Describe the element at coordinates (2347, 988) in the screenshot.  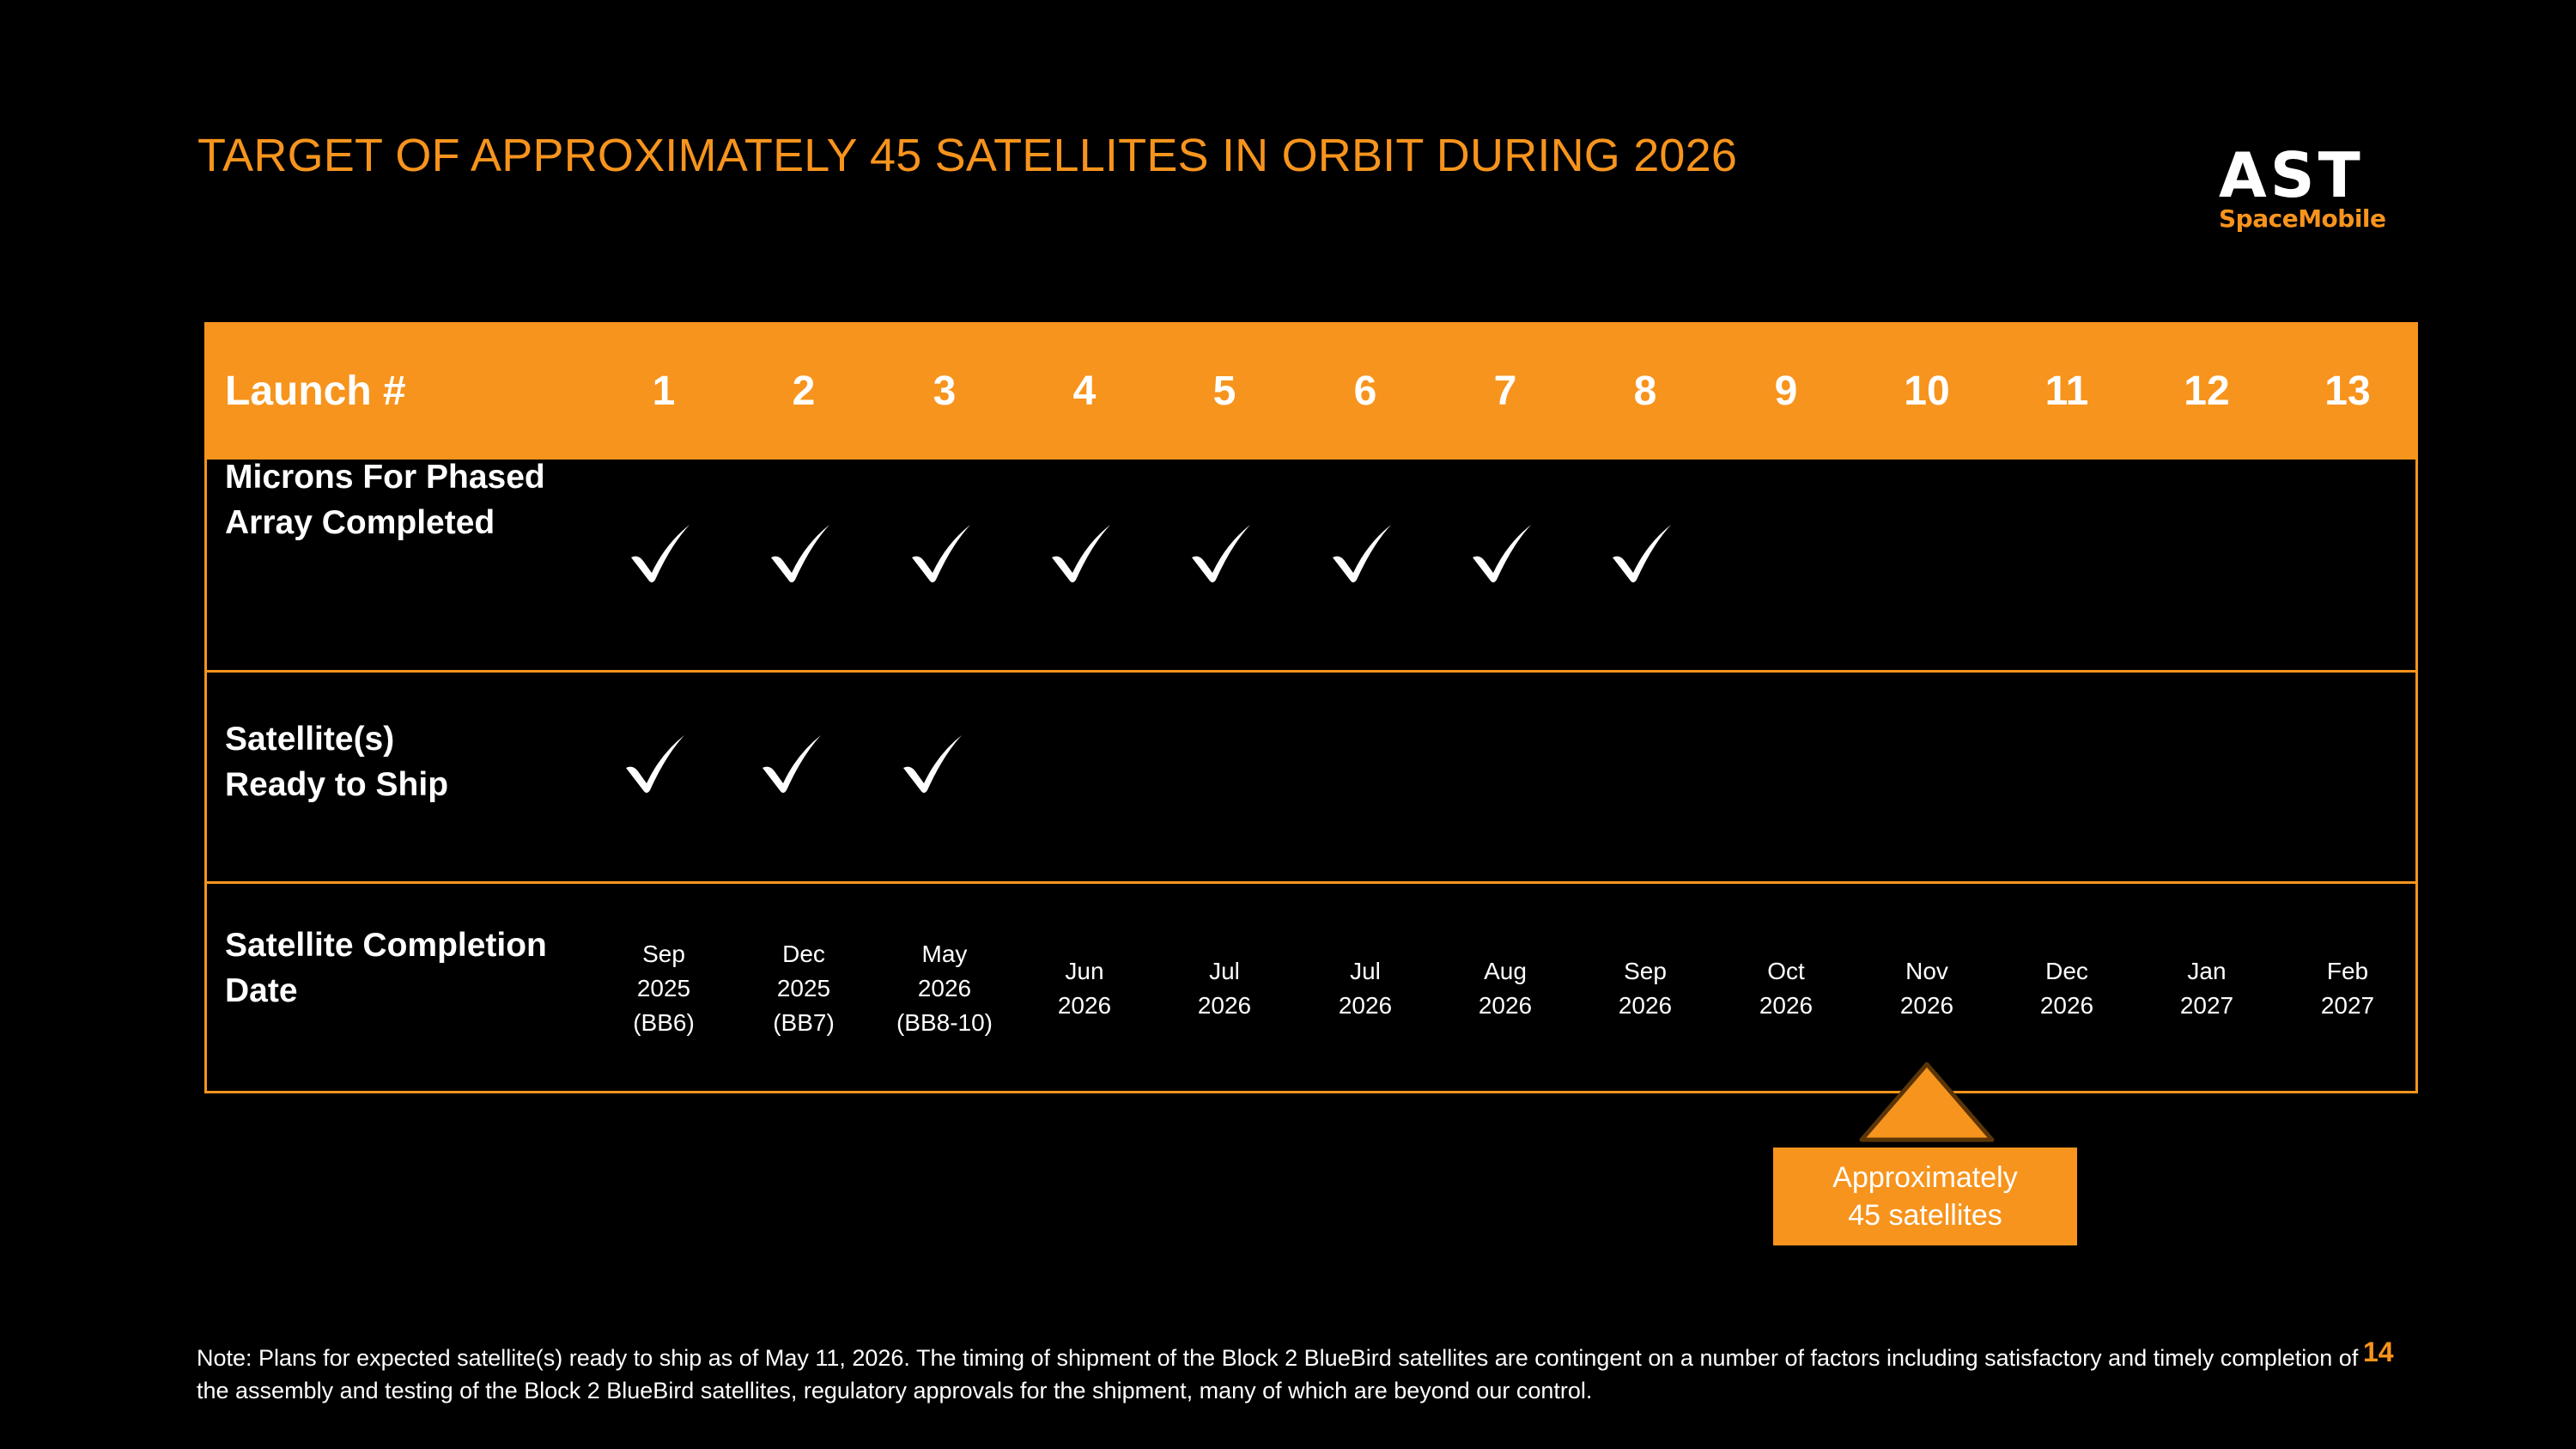
I see `completion-date-cell: Feb 2027` at that location.